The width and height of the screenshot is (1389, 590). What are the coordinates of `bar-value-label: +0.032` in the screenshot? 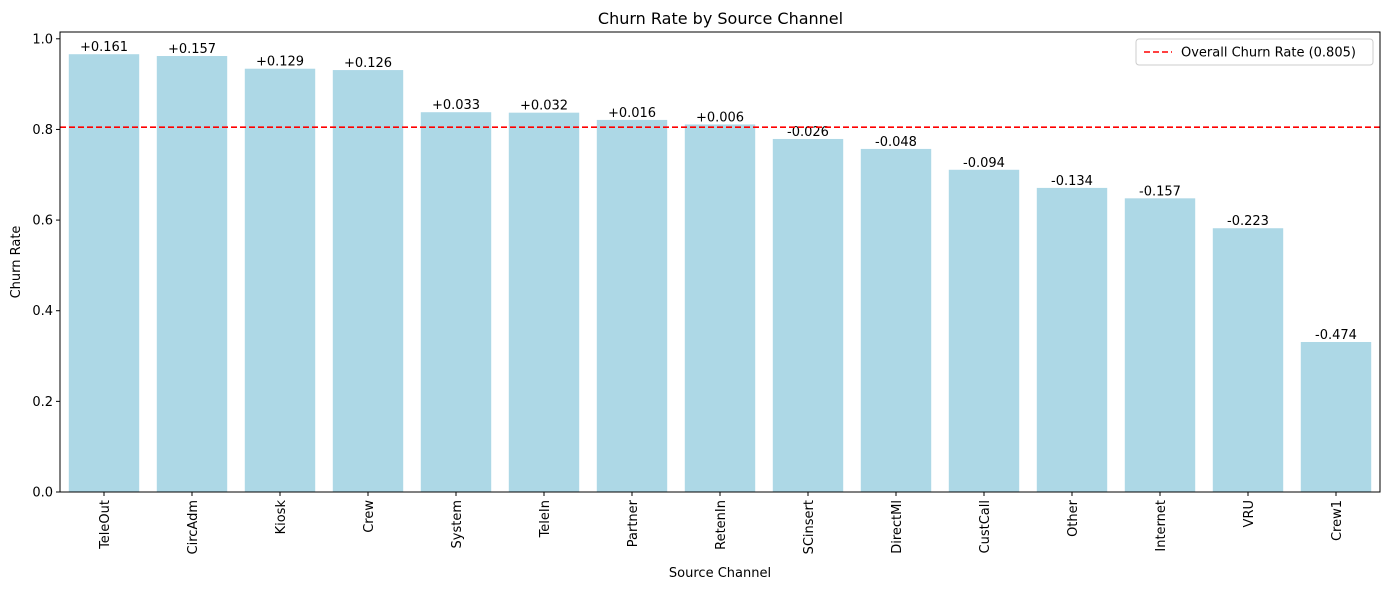 It's located at (544, 106).